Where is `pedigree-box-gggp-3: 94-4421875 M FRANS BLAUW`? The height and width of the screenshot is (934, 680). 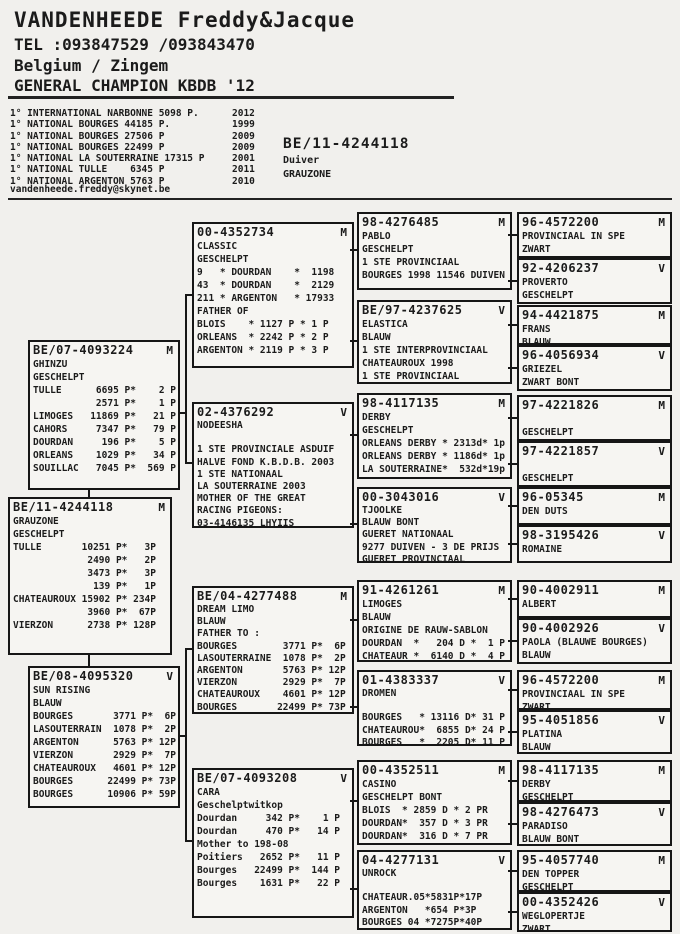 pedigree-box-gggp-3: 94-4421875 M FRANS BLAUW is located at coordinates (594, 325).